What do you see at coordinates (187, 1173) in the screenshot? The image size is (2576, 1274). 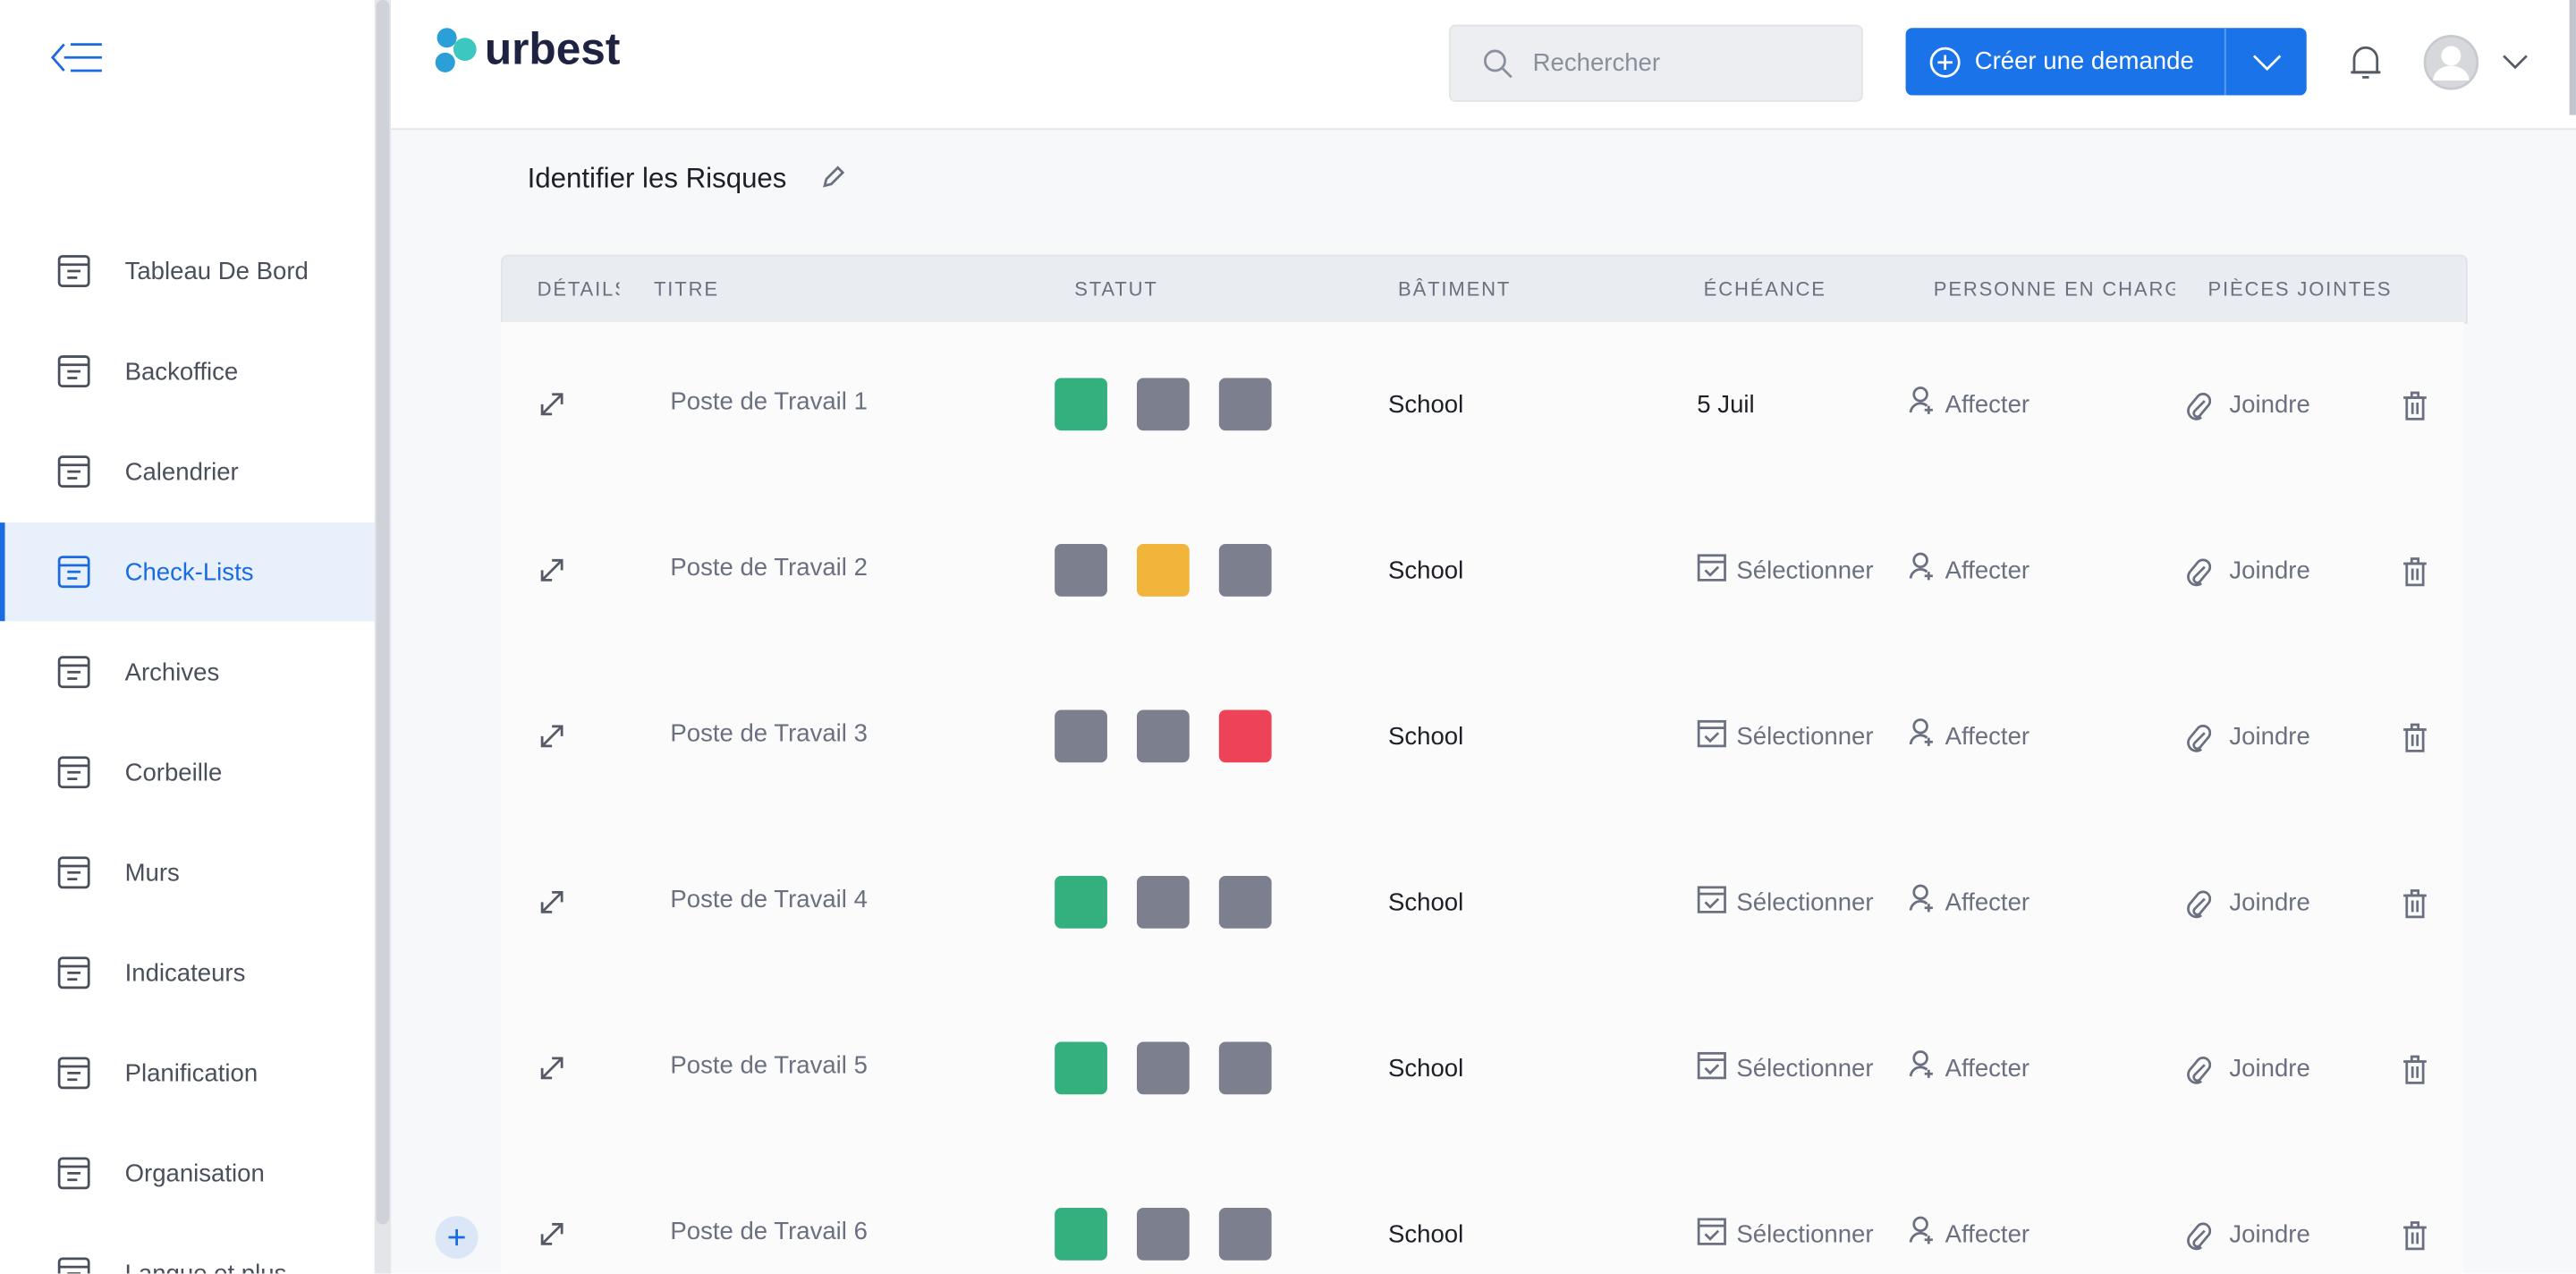 I see `sidebar-item: Organisation` at bounding box center [187, 1173].